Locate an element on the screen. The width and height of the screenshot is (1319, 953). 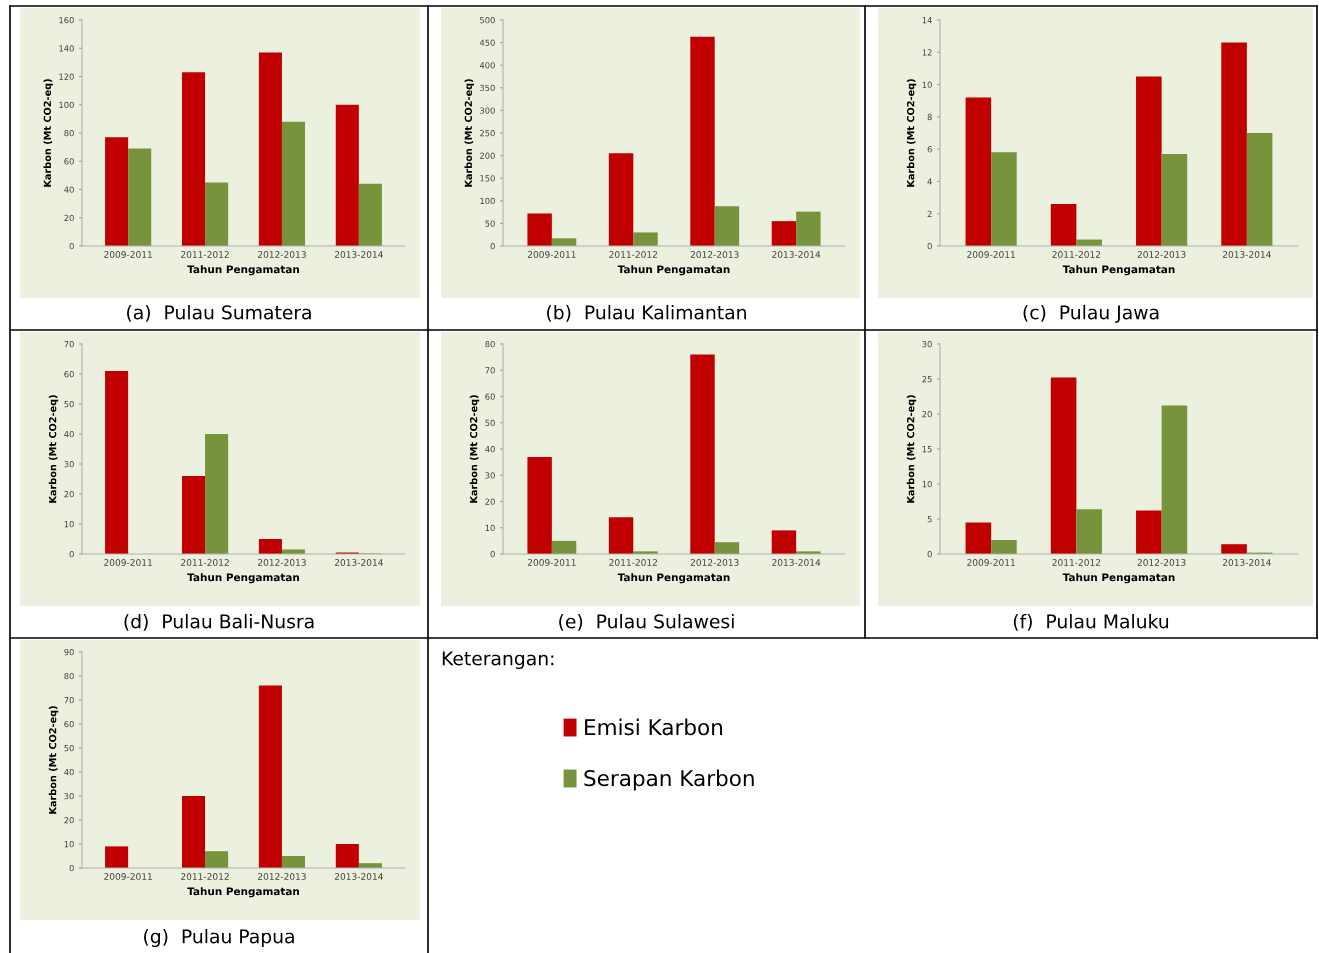
y-tick-label: 500 is located at coordinates (487, 20).